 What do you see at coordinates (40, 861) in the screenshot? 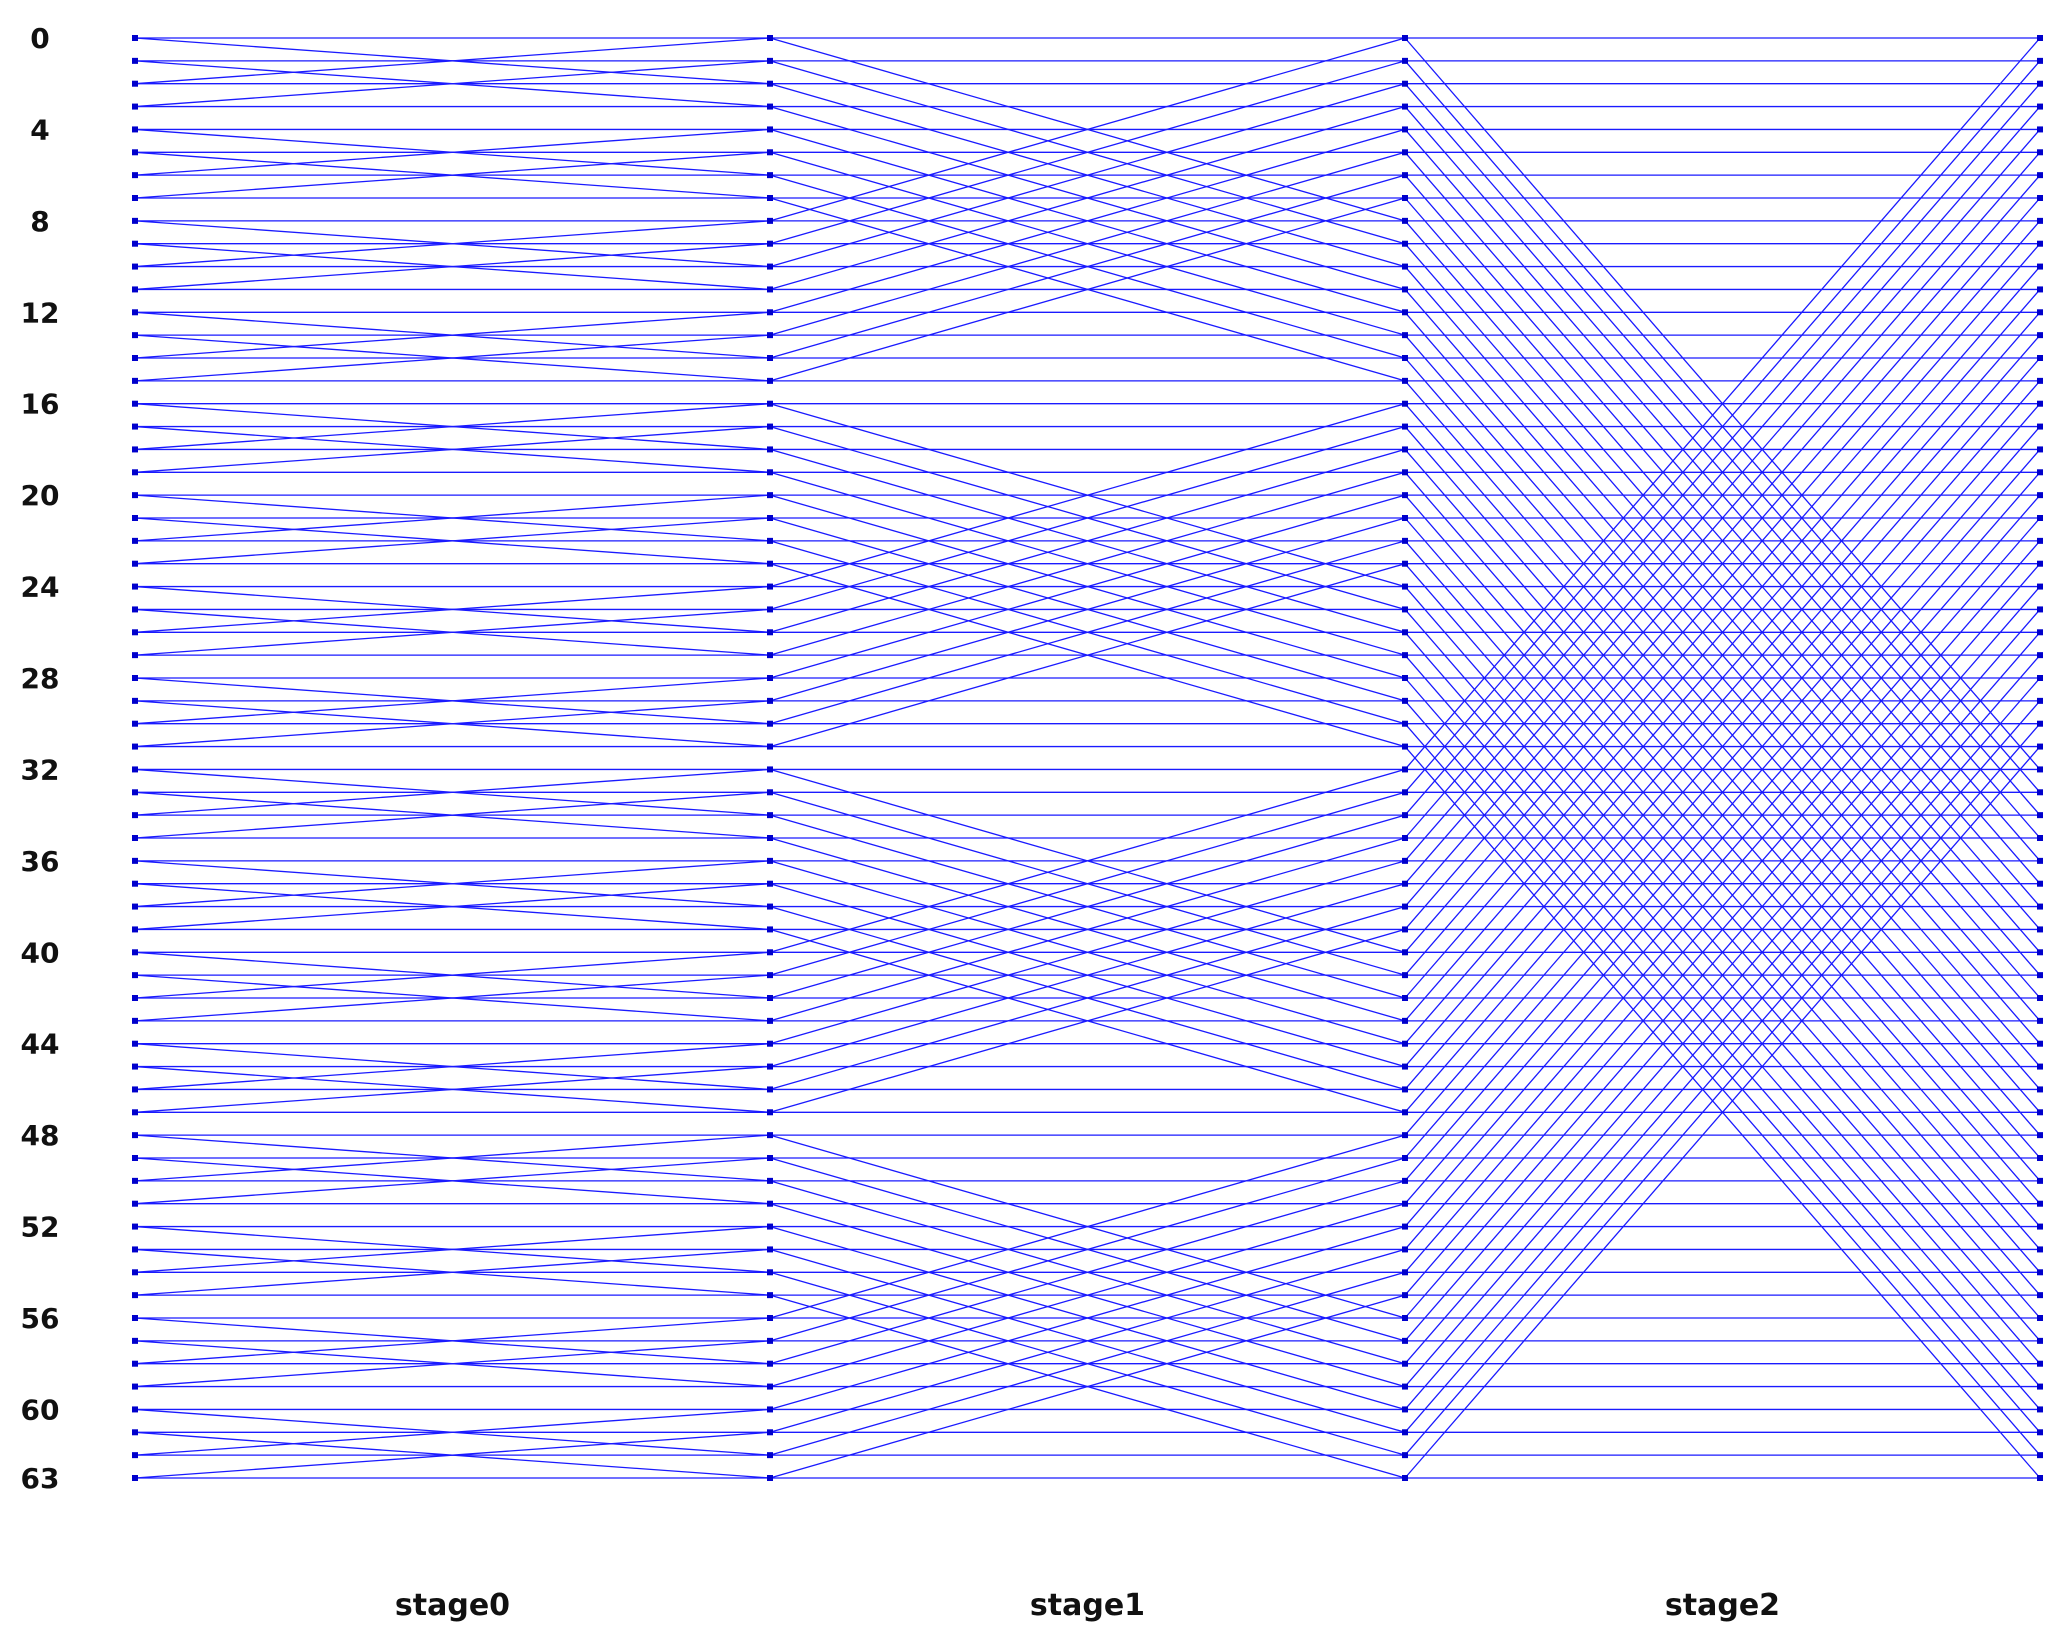
I see `row-index-label: 36` at bounding box center [40, 861].